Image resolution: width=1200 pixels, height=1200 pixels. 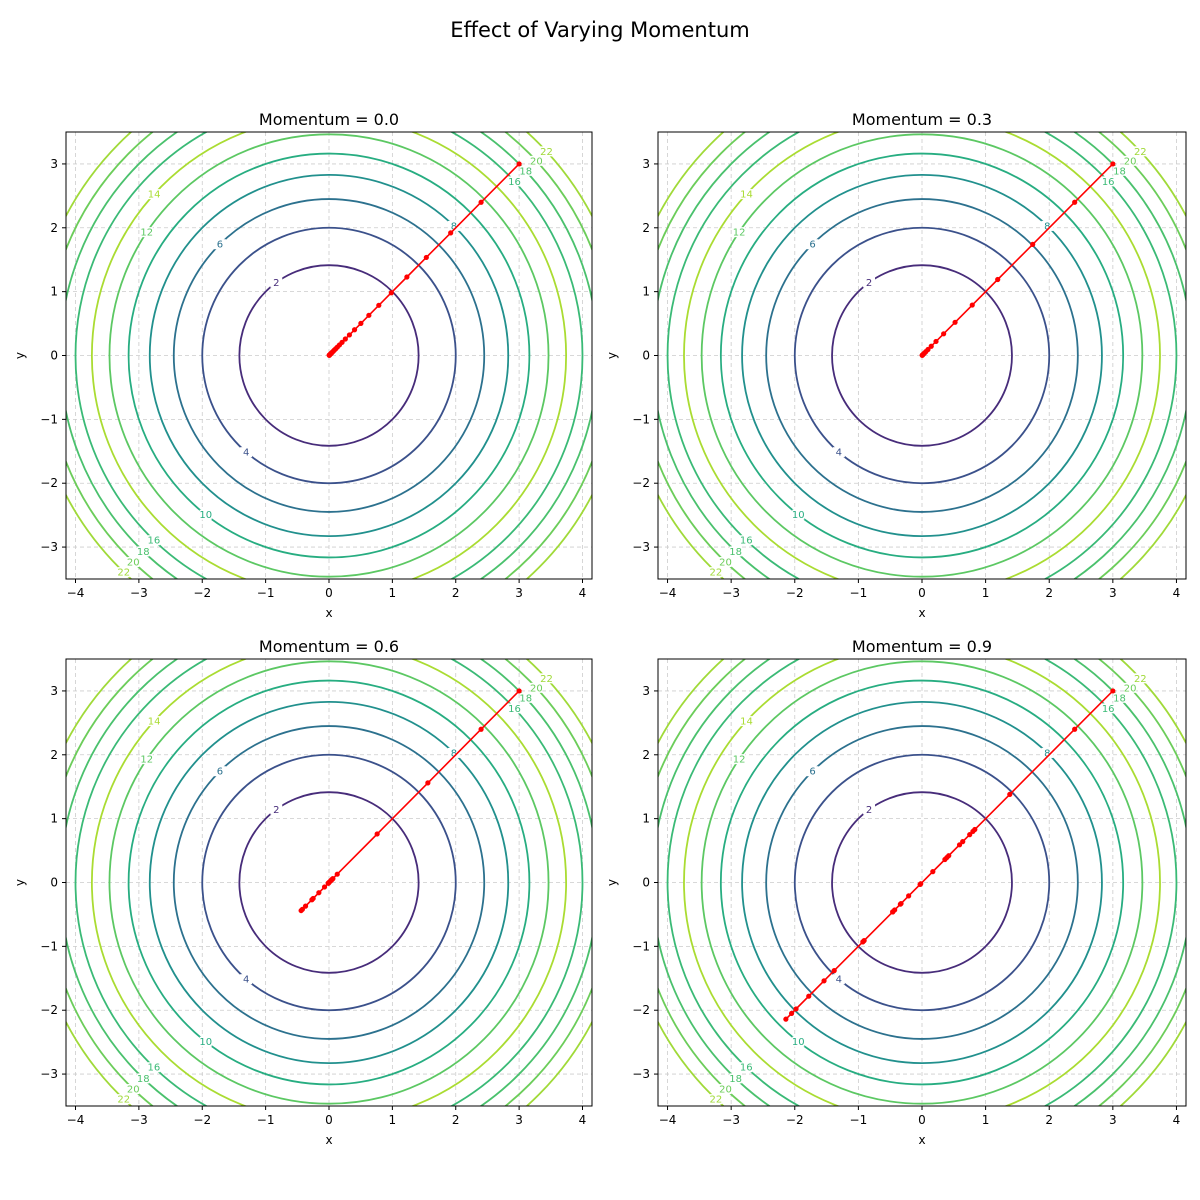 I want to click on y-tick-label: 1, so click(x=54, y=292).